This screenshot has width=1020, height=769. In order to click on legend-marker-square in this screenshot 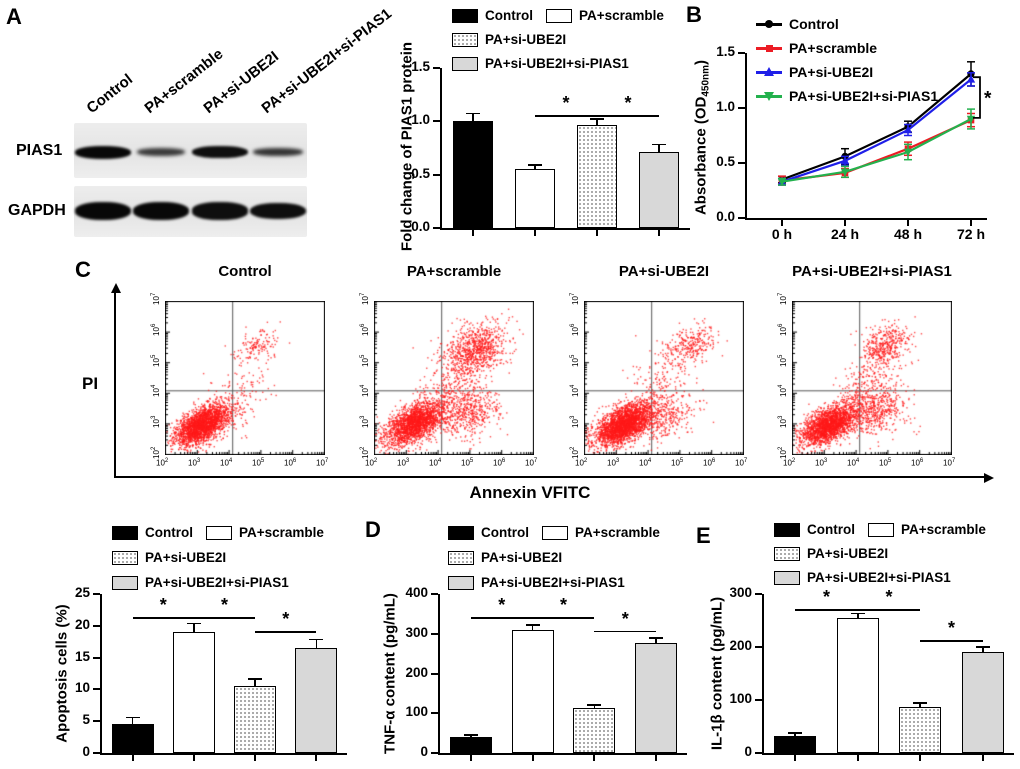, I will do `click(769, 48)`.